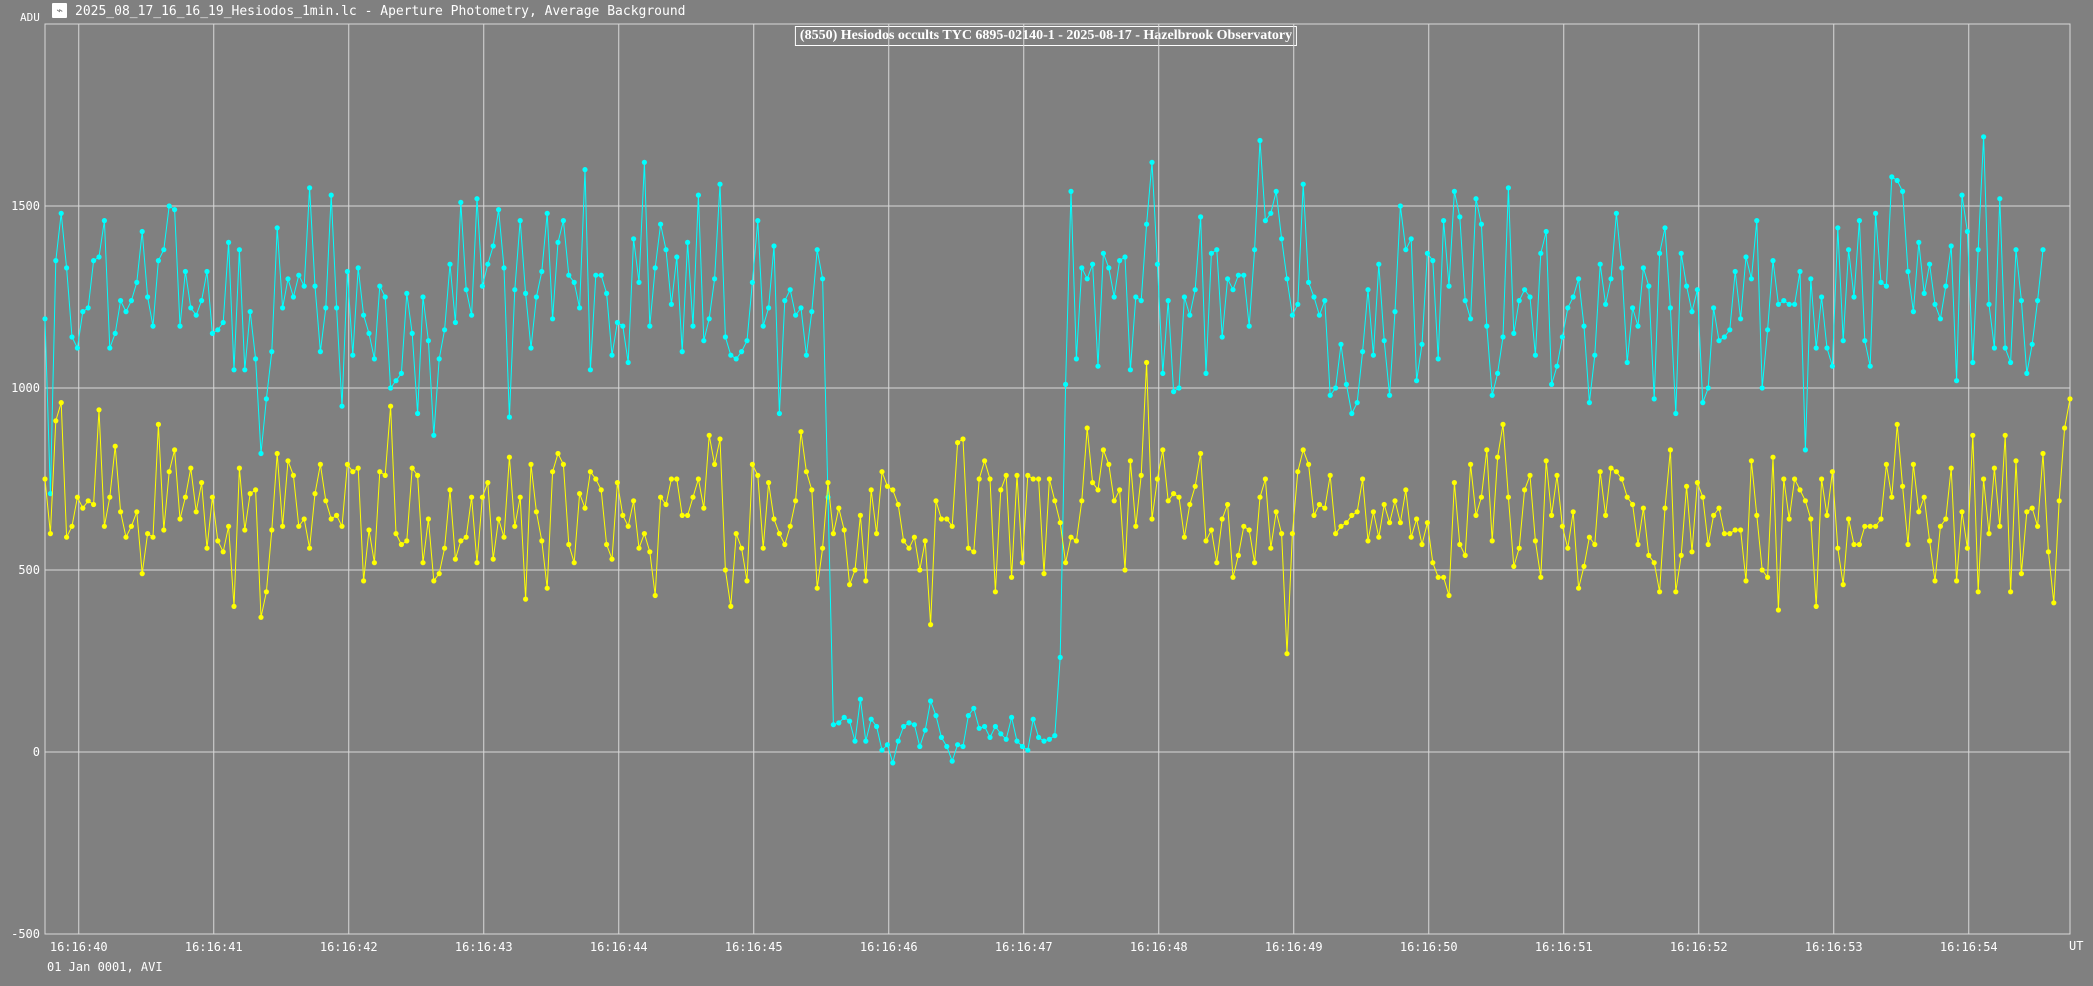 Image resolution: width=2093 pixels, height=986 pixels. I want to click on lightcurve-app-icon: ⌁, so click(59, 10).